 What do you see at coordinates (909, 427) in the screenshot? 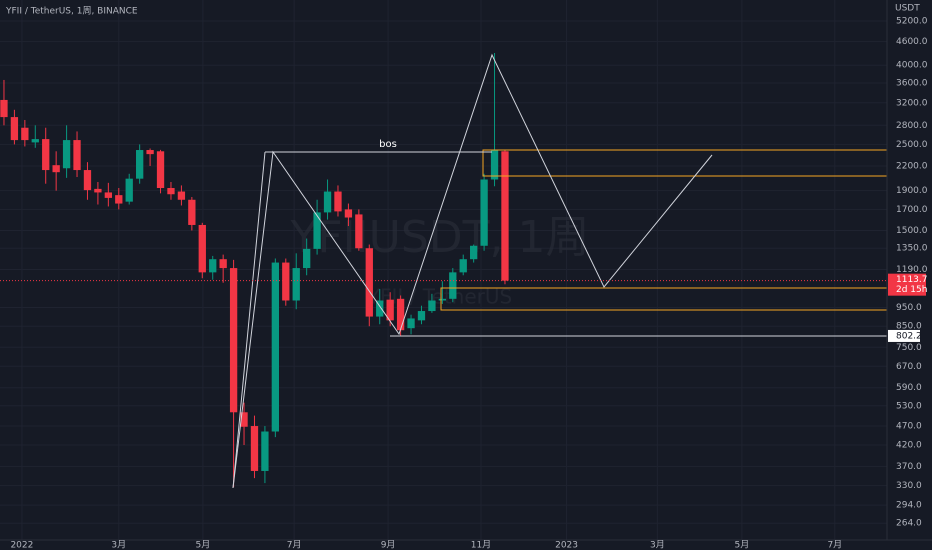
I see `y-tick-label: 470.0` at bounding box center [909, 427].